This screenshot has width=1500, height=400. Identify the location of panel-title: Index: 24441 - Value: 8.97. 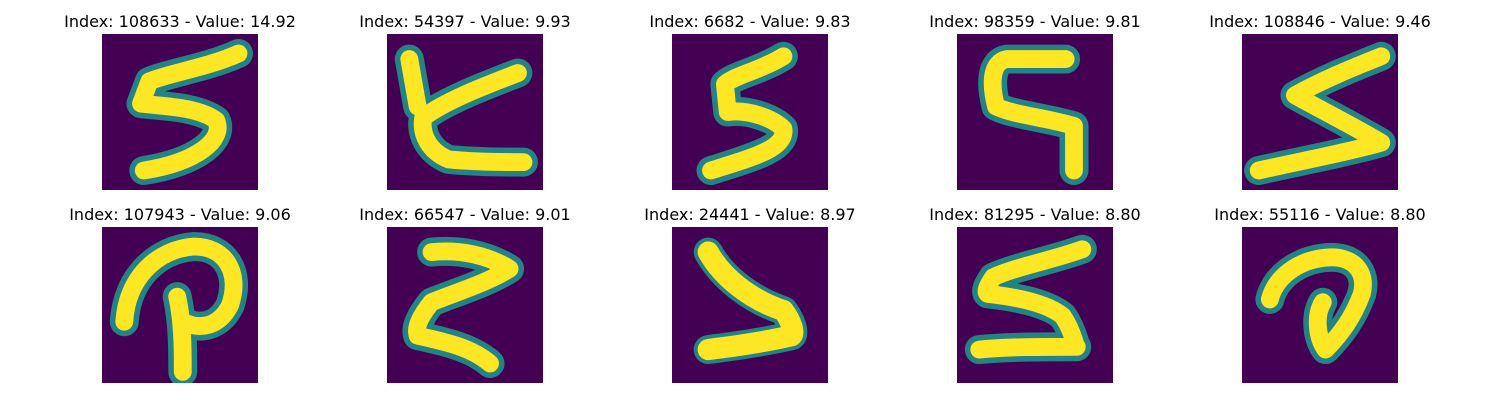
(750, 214).